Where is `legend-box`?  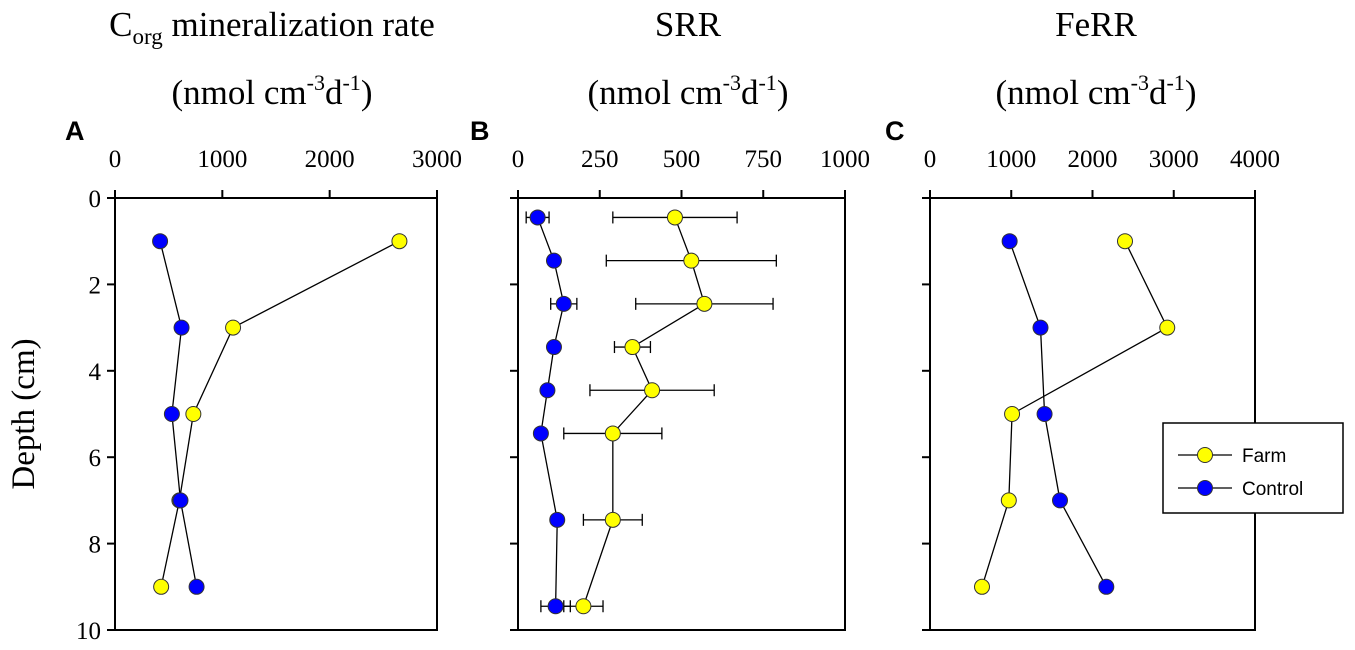
legend-box is located at coordinates (1253, 468).